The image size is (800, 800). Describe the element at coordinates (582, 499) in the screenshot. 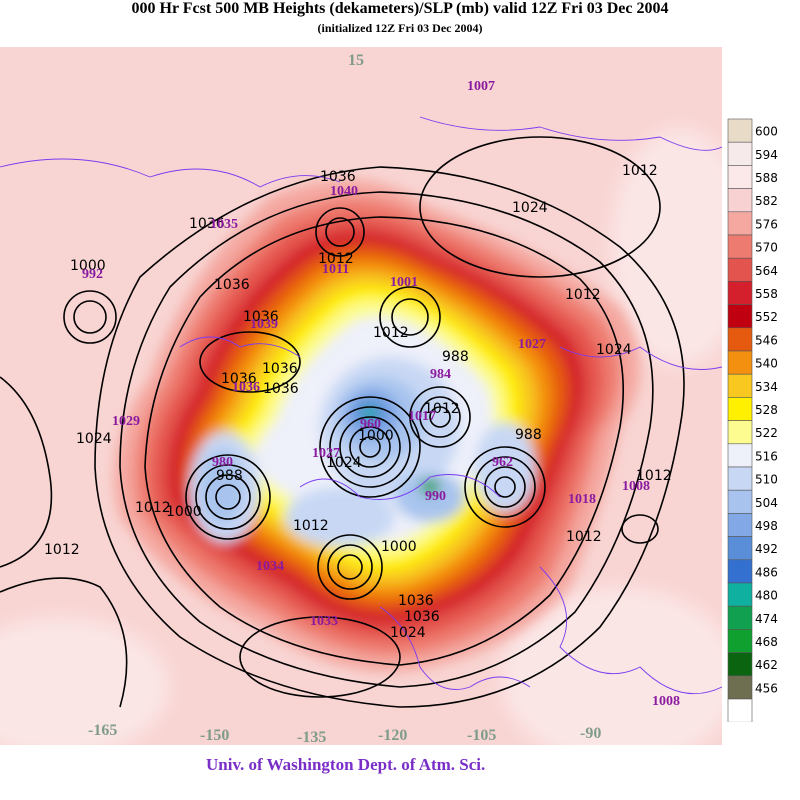

I see `pressure-center-label: 1018` at that location.